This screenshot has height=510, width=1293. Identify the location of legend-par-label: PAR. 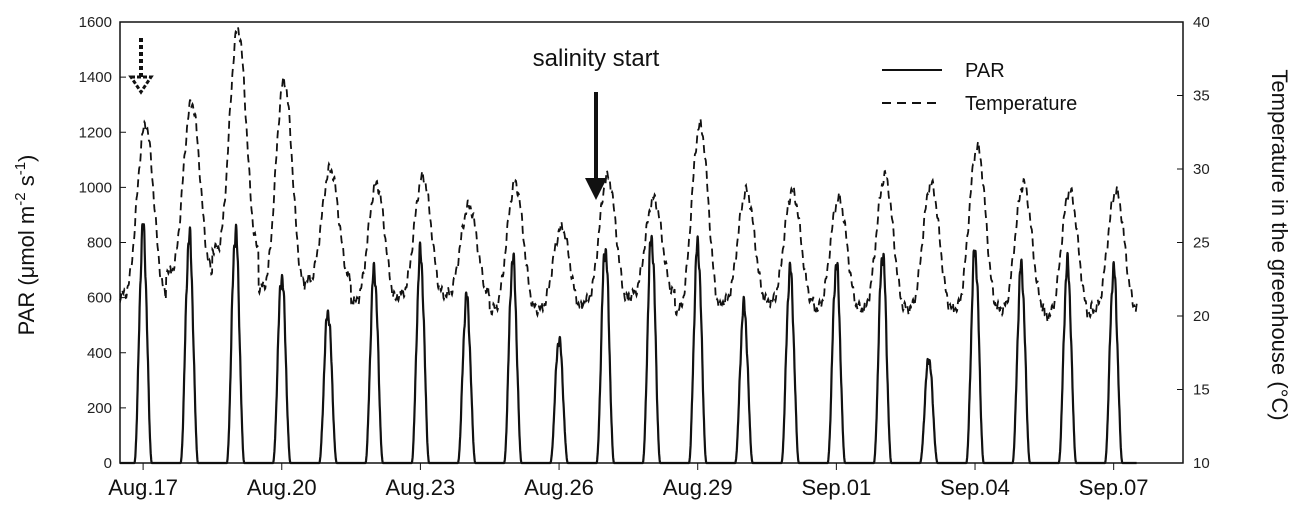
(985, 71).